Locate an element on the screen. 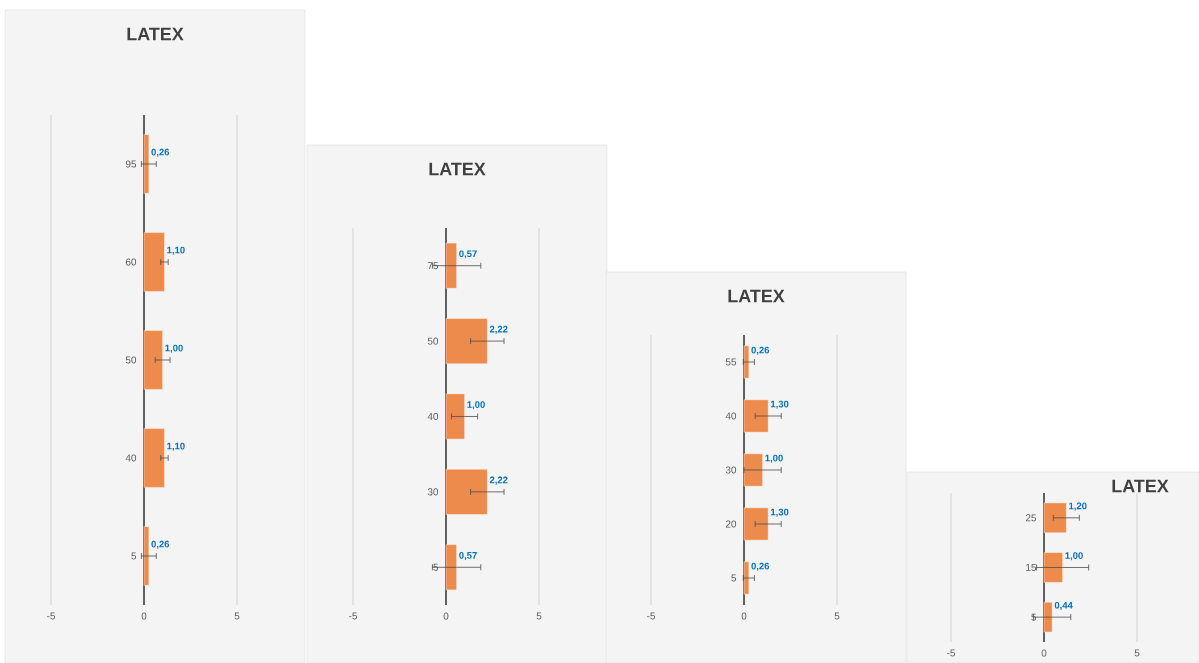 The width and height of the screenshot is (1199, 663). y-tick-label: 95 is located at coordinates (131, 164).